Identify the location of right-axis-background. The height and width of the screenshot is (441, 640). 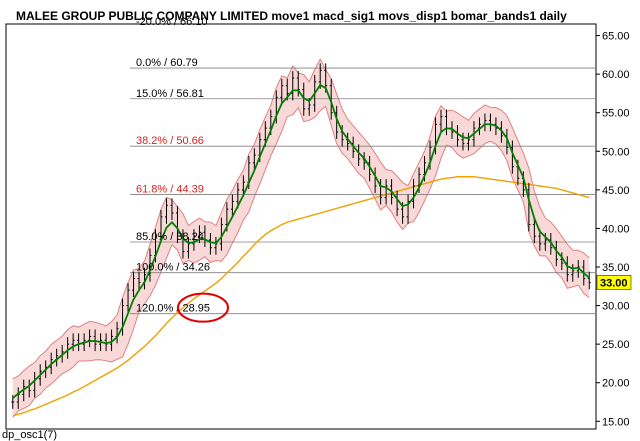
(618, 226).